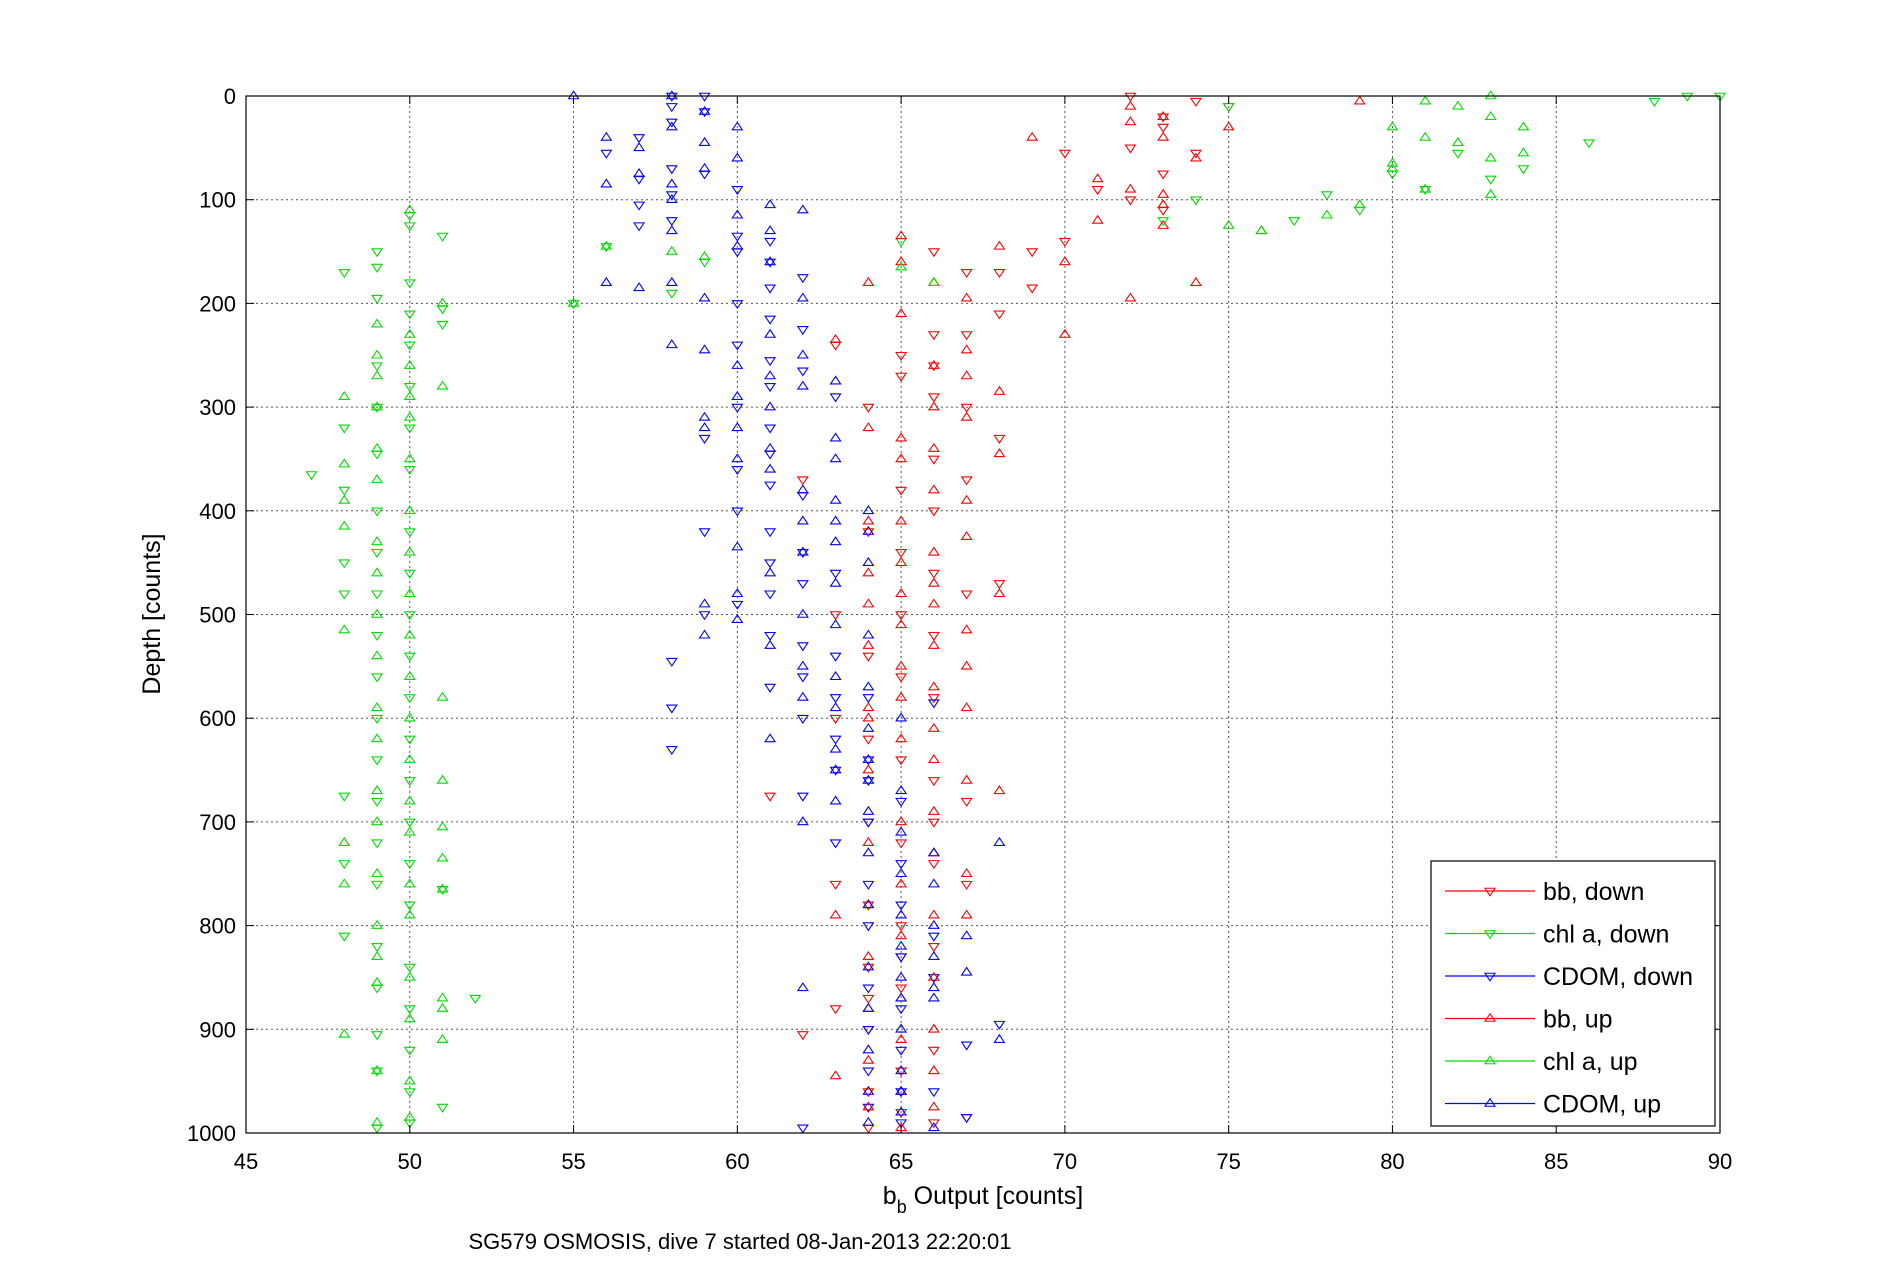 The width and height of the screenshot is (1891, 1262). I want to click on x-tick-label: 50, so click(410, 1161).